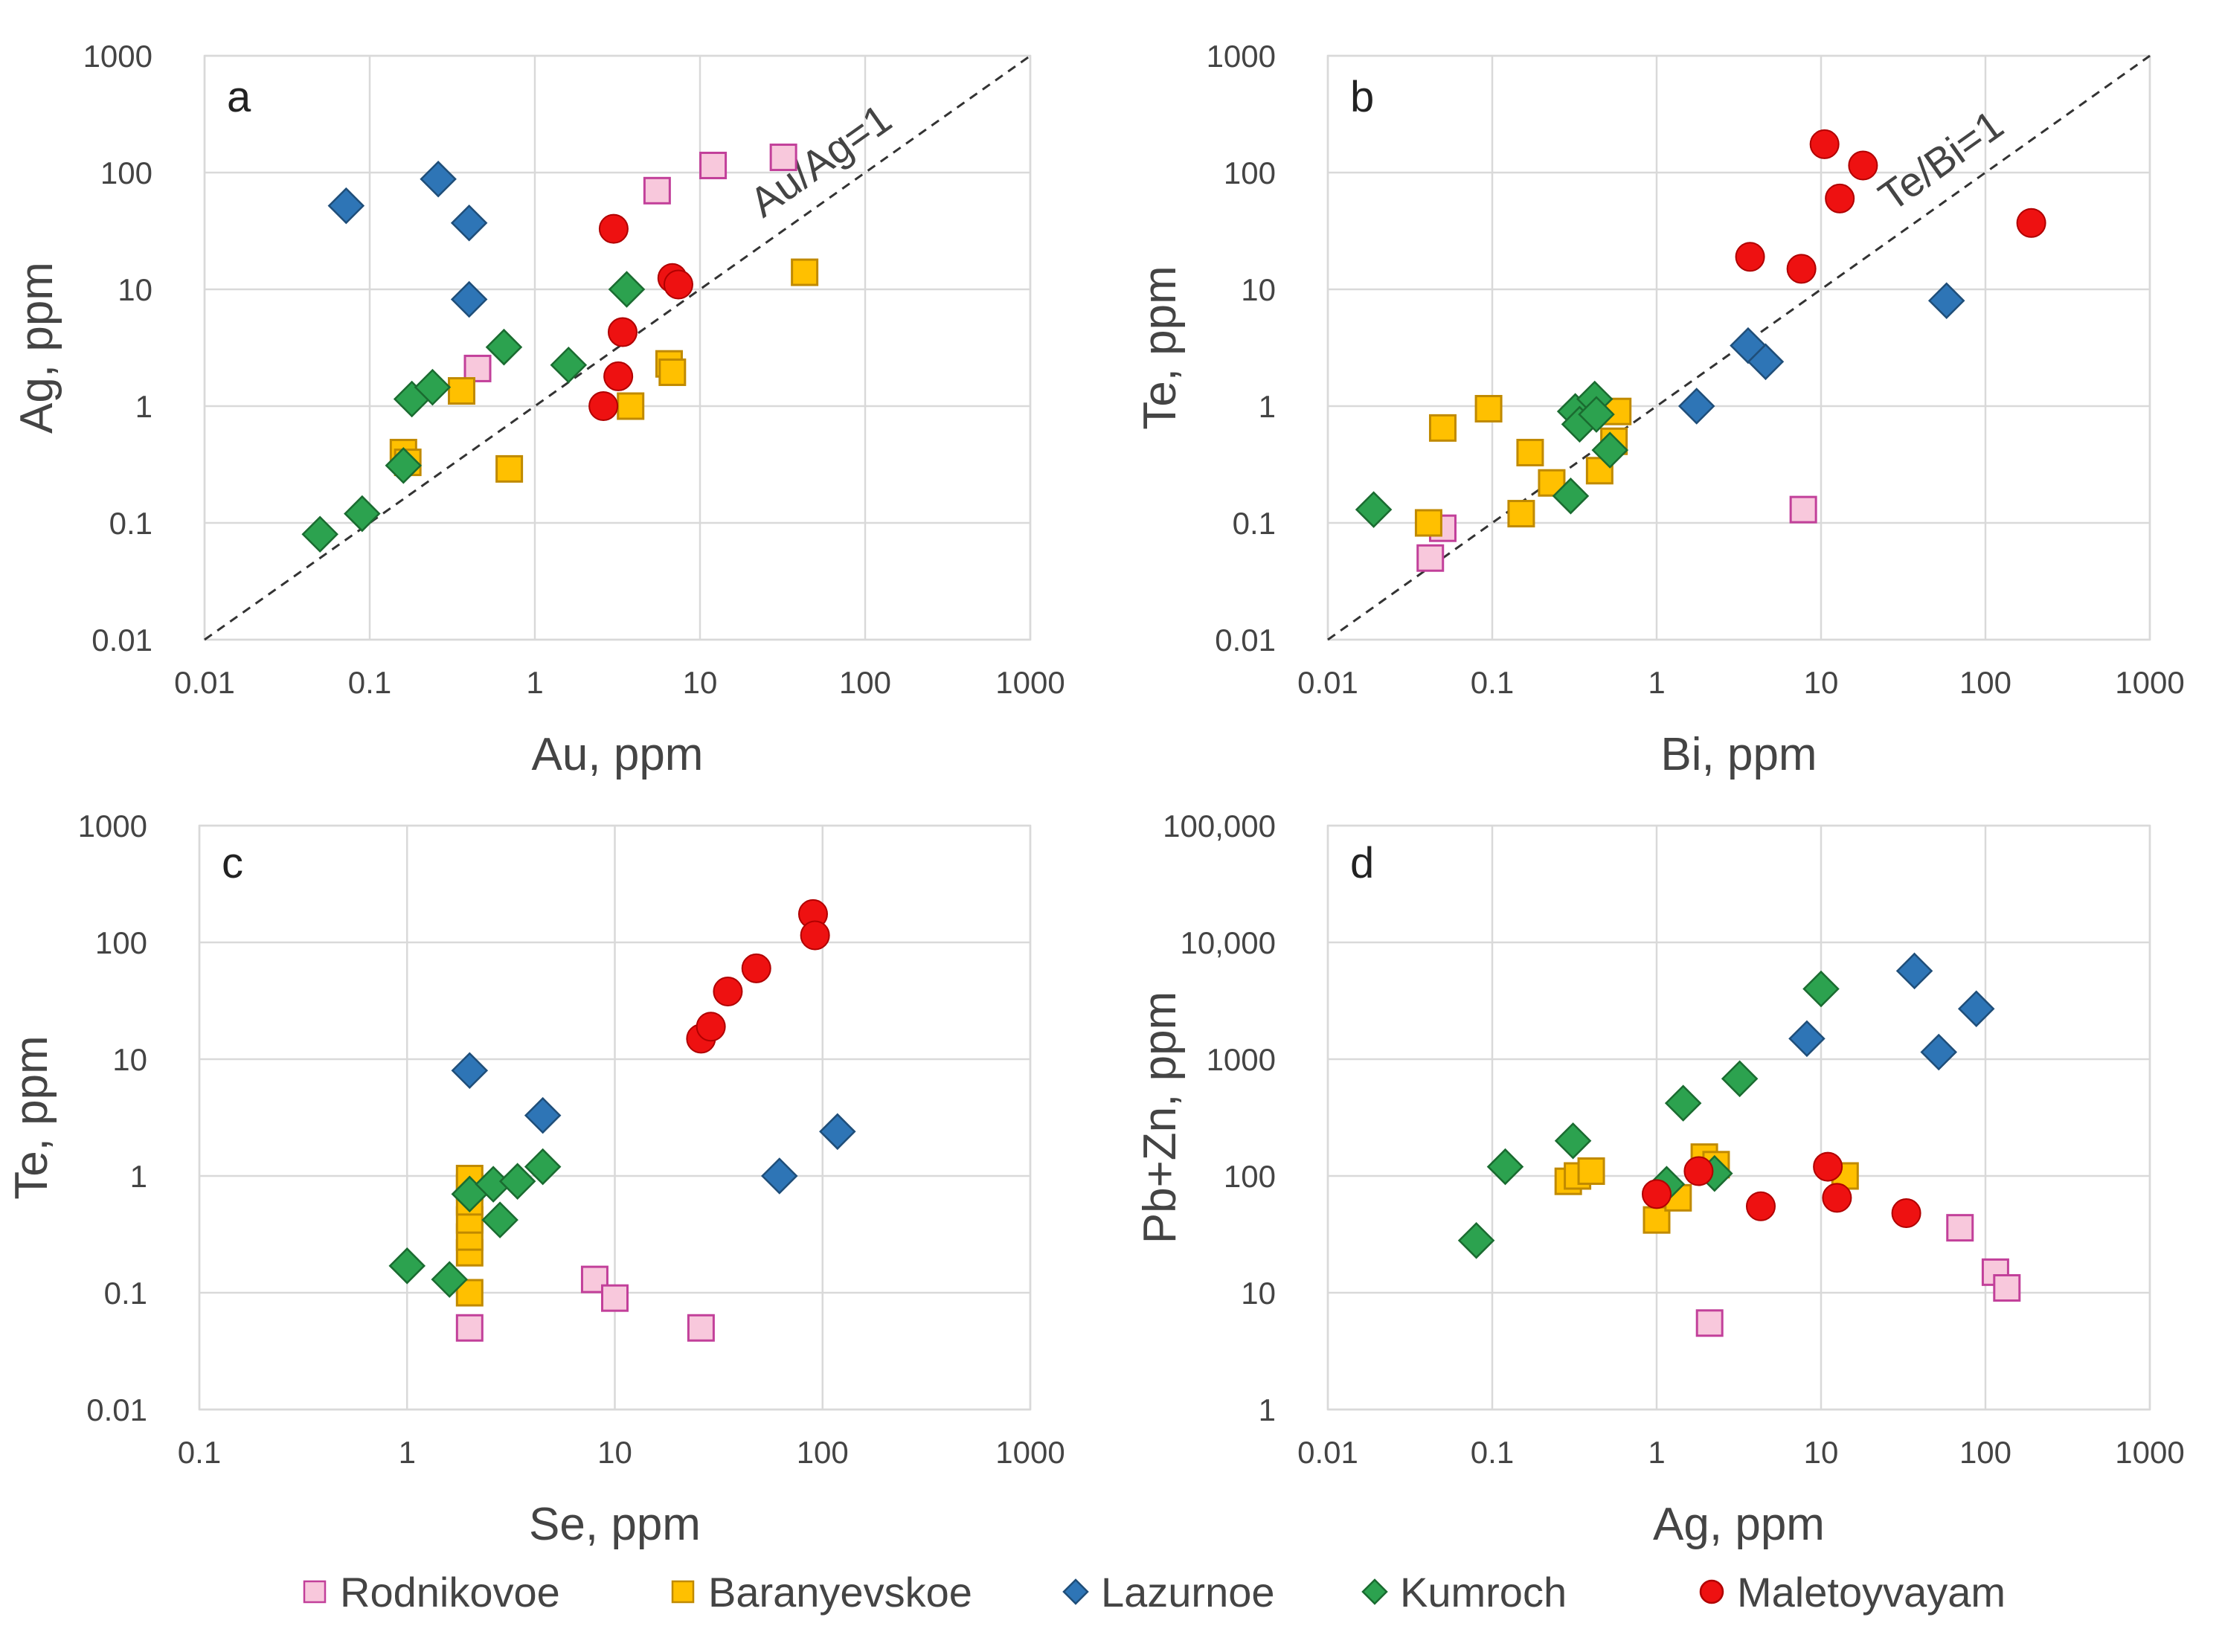  I want to click on y-tick-label: 10,000, so click(1228, 942).